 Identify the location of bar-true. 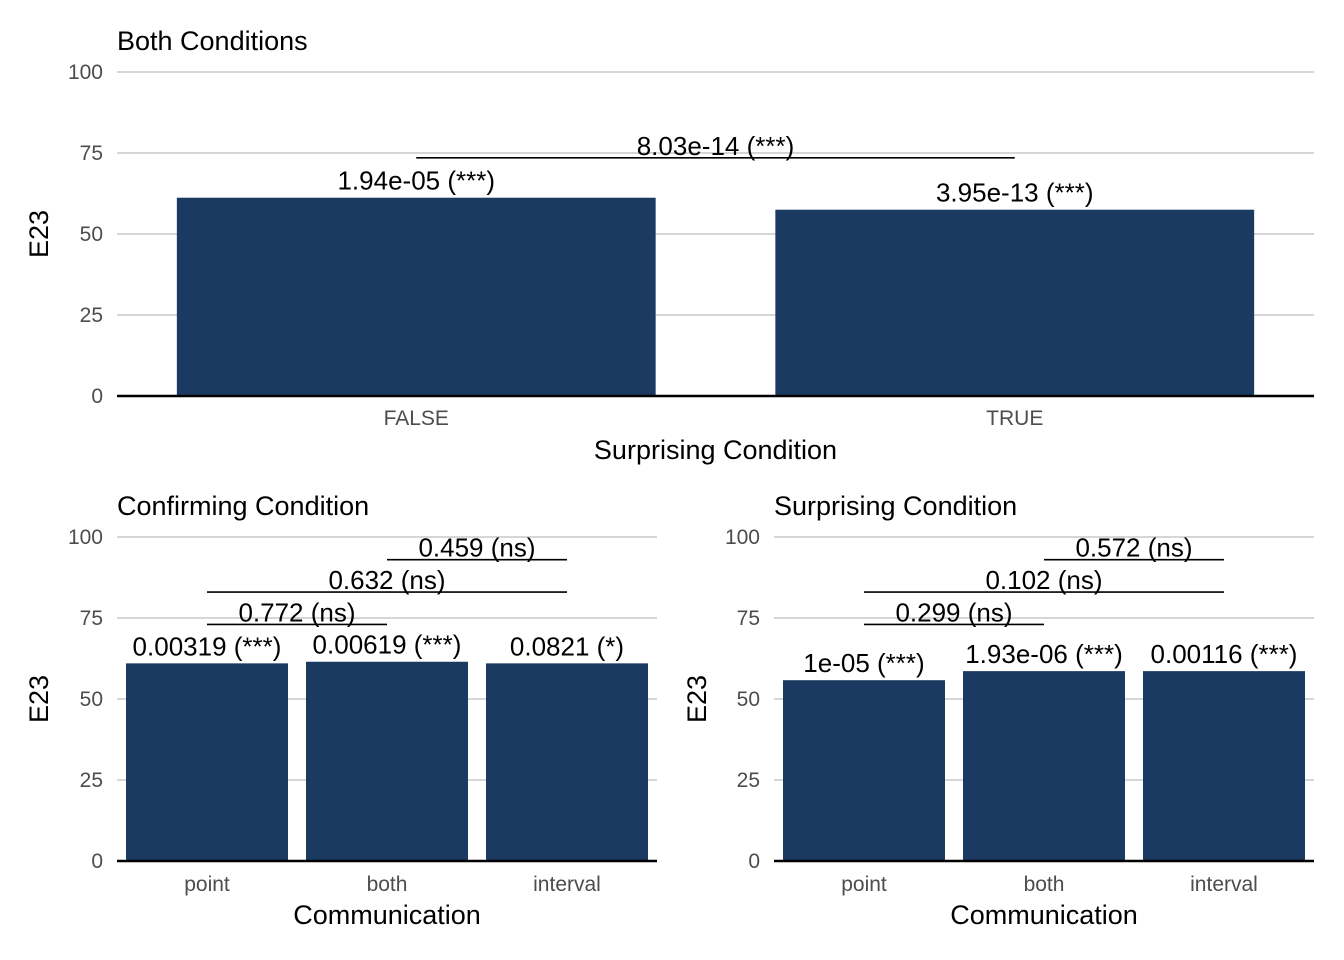
(1015, 302).